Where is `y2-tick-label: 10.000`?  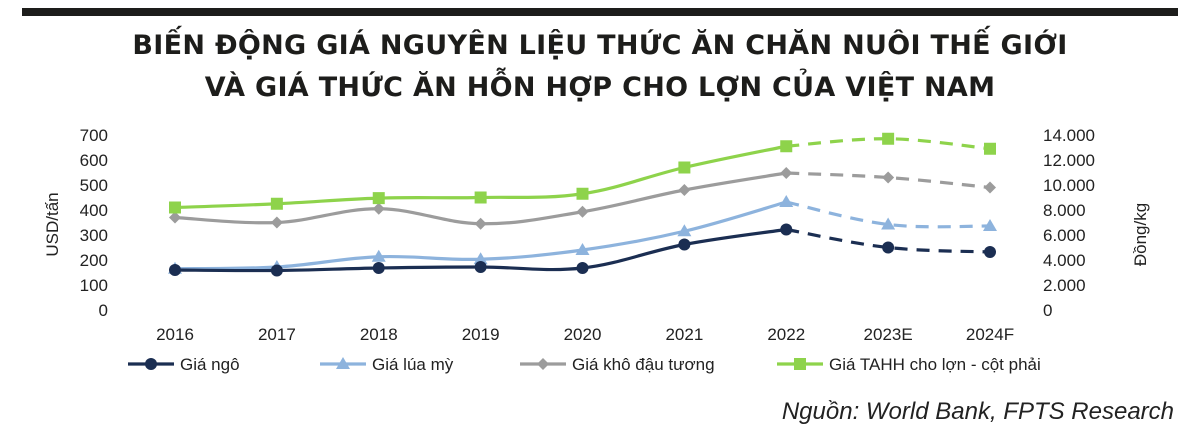 y2-tick-label: 10.000 is located at coordinates (1069, 185).